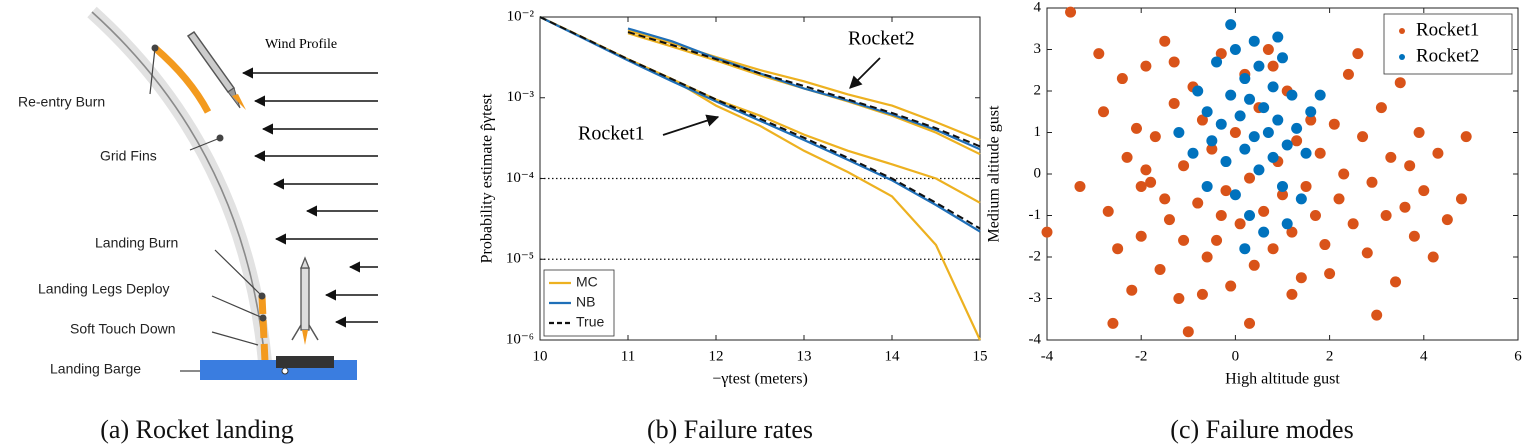 The height and width of the screenshot is (447, 1524). I want to click on y-tick-label: 10⁻⁵, so click(520, 259).